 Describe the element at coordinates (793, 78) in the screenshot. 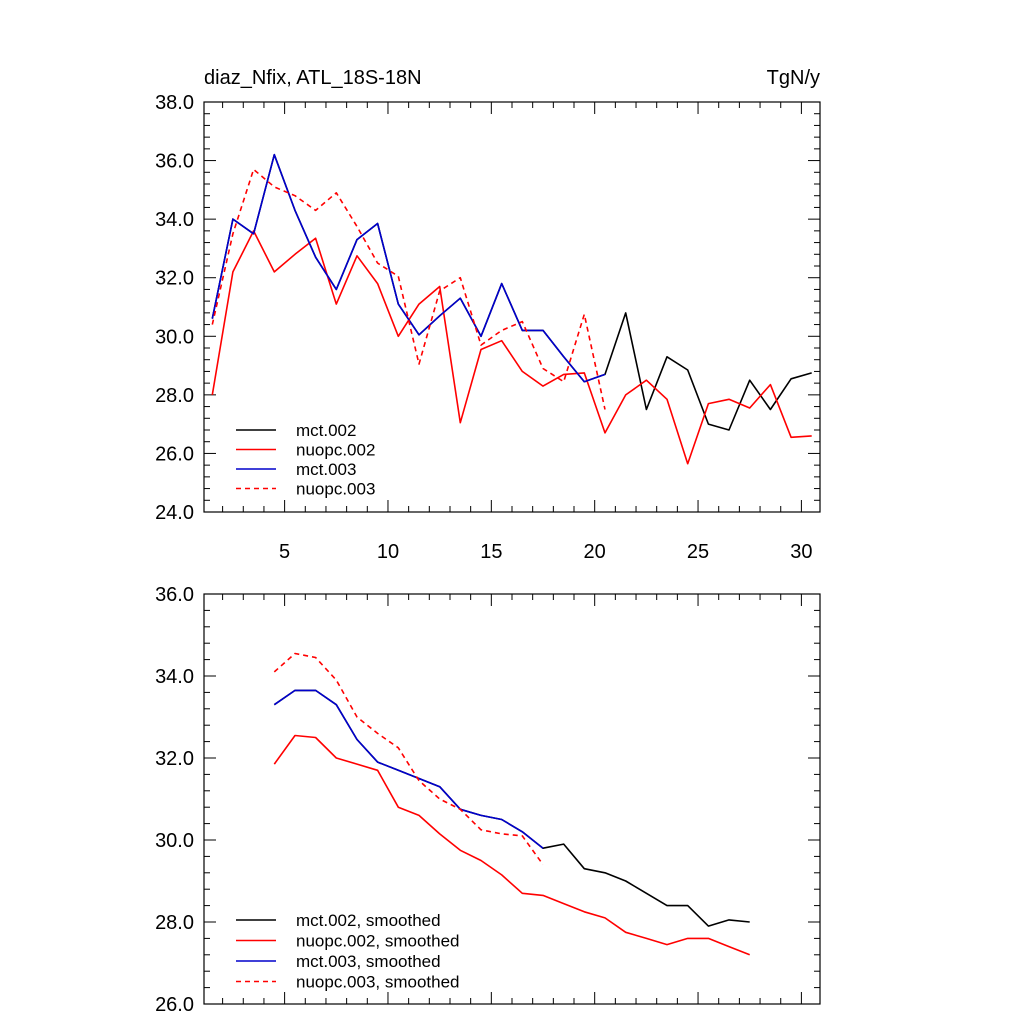

I see `units-label: TgN/y` at that location.